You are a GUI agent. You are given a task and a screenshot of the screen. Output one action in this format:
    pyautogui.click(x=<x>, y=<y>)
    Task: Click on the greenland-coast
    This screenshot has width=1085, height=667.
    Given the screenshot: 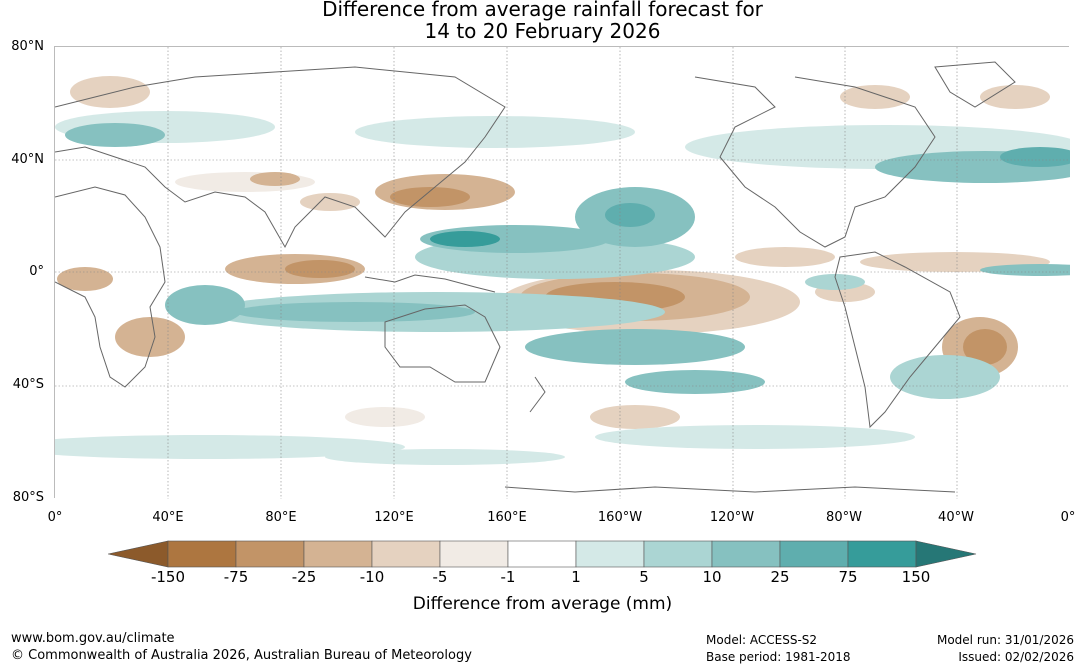 What is the action you would take?
    pyautogui.click(x=975, y=84)
    